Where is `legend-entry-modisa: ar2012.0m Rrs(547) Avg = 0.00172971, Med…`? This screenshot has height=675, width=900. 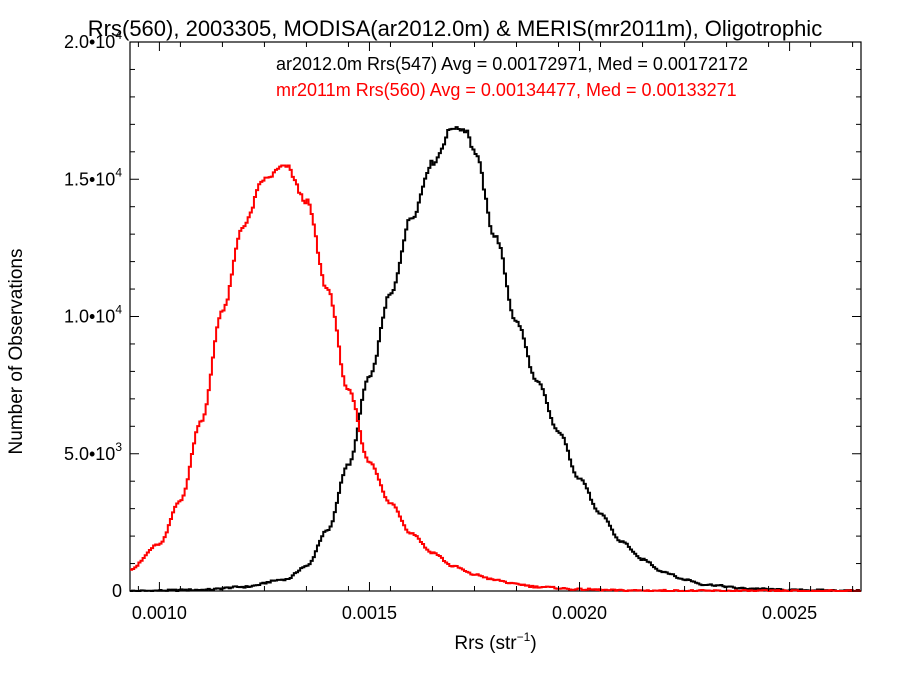 legend-entry-modisa: ar2012.0m Rrs(547) Avg = 0.00172971, Med… is located at coordinates (512, 64).